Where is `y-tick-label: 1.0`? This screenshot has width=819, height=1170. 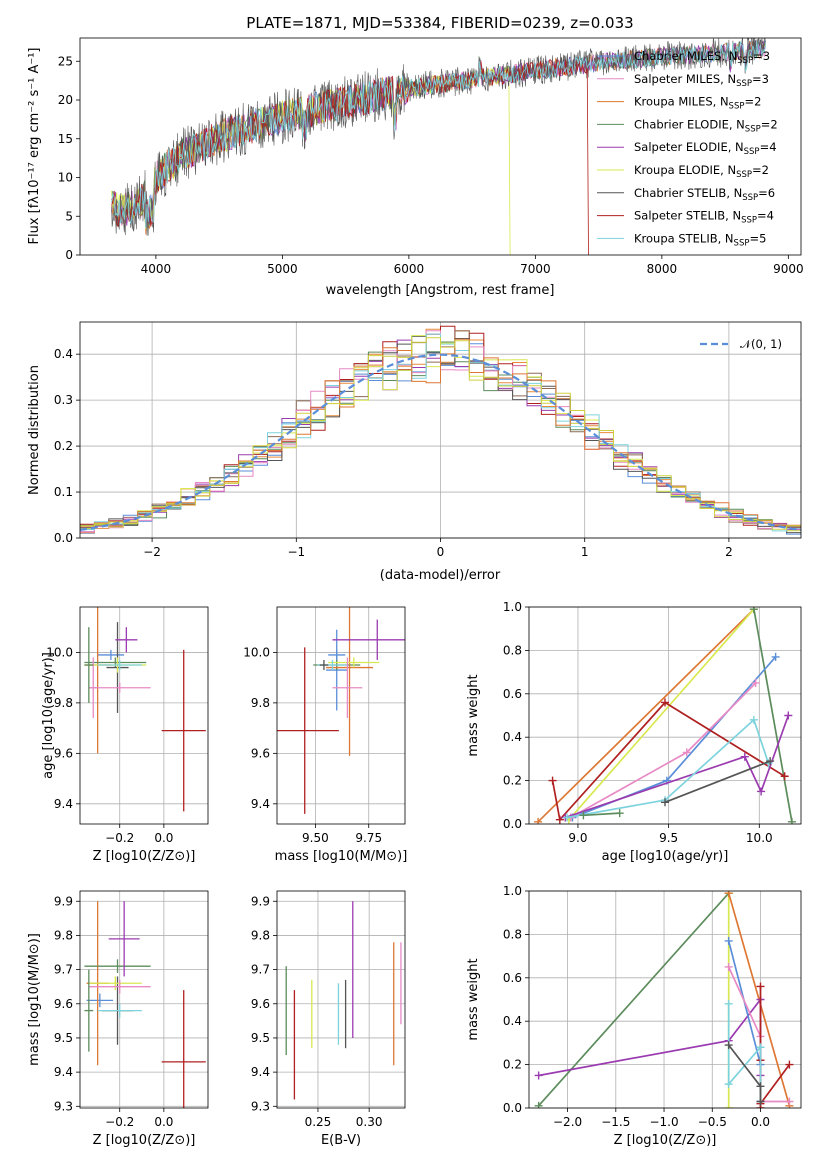
y-tick-label: 1.0 is located at coordinates (512, 607).